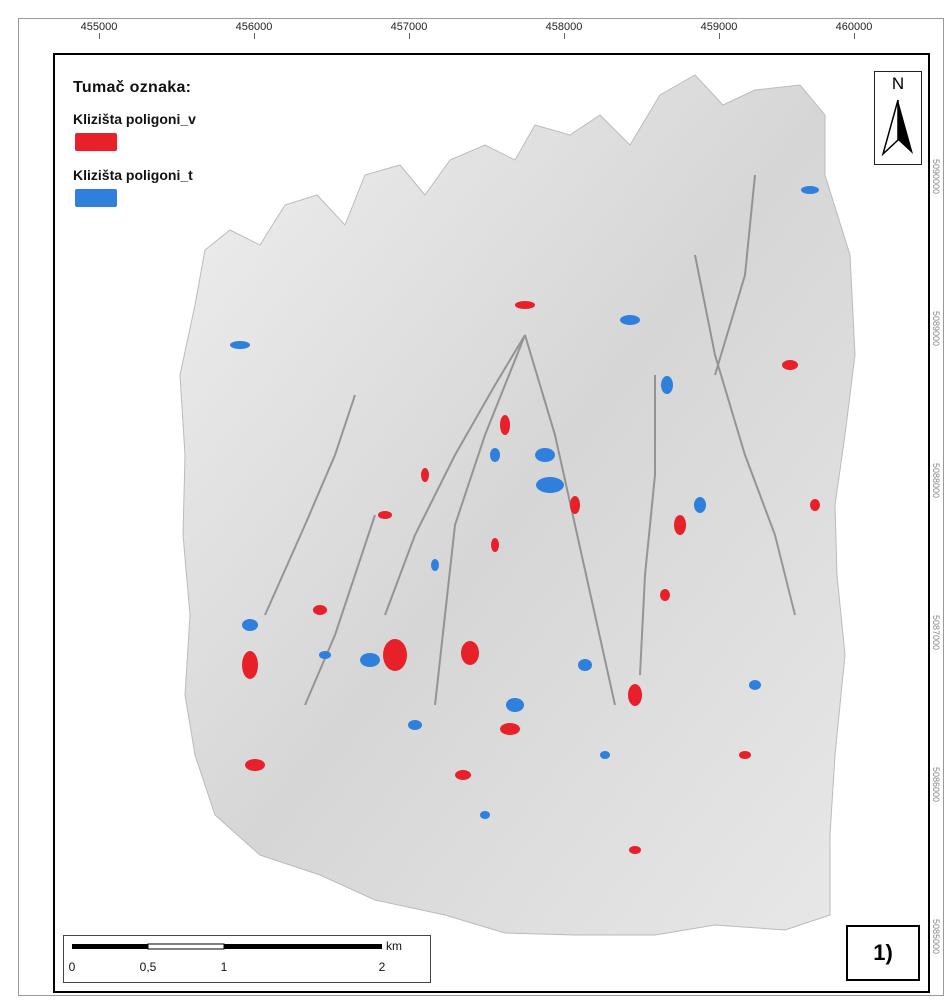  I want to click on legend-swatch-blue, so click(96, 198).